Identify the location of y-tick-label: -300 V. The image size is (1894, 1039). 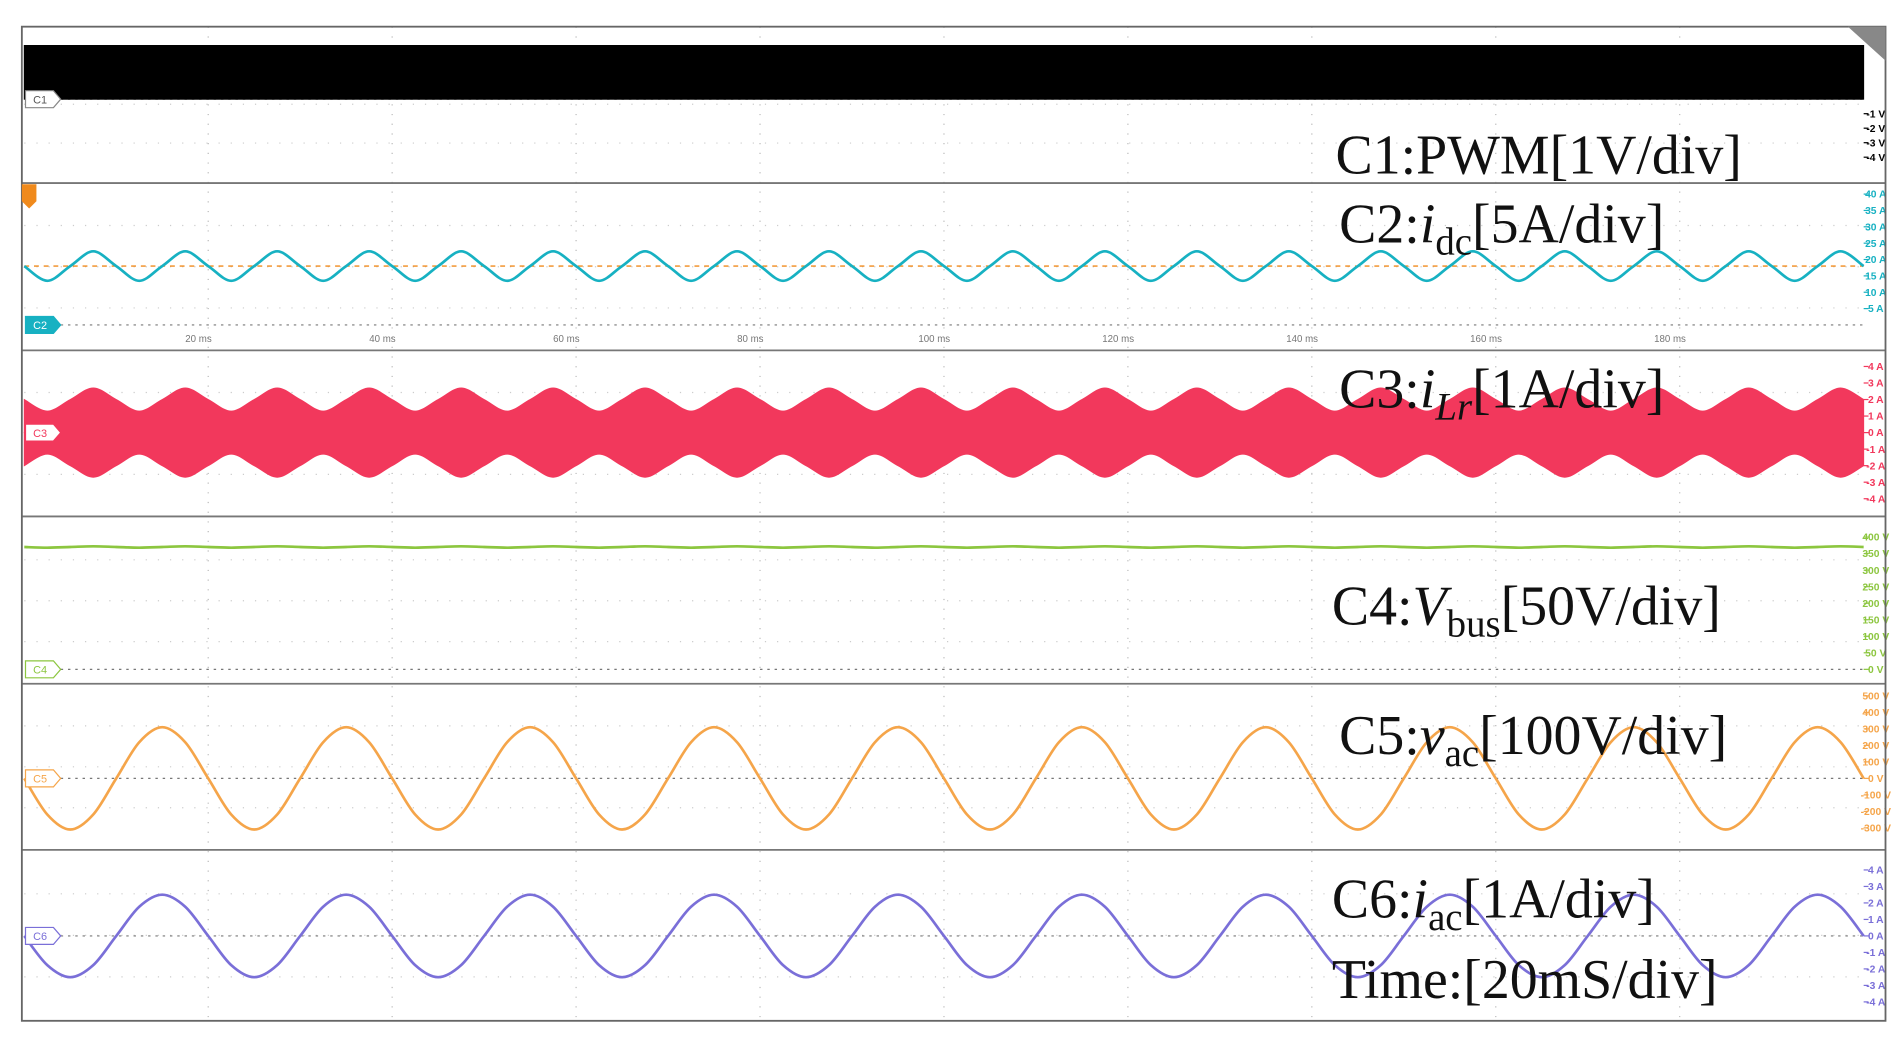
(1876, 829).